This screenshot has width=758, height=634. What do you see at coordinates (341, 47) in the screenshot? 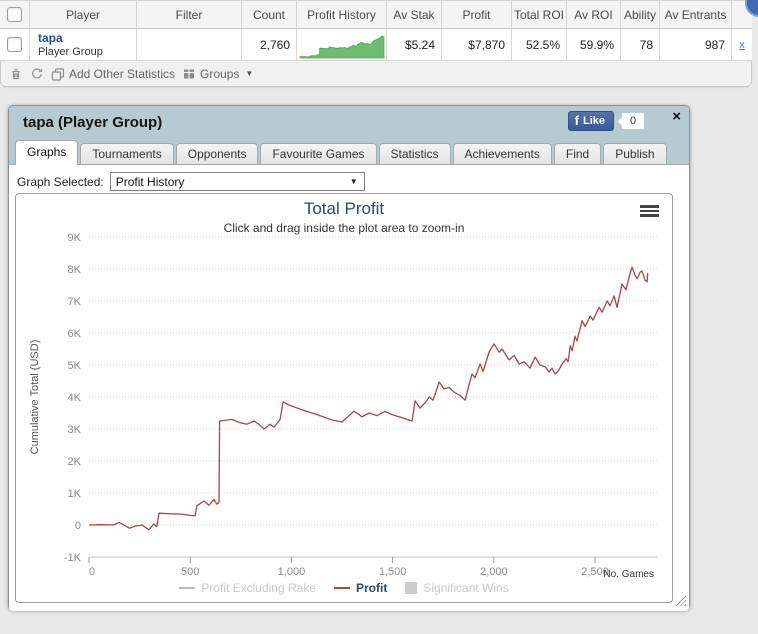
I see `profit-history-sparkline` at bounding box center [341, 47].